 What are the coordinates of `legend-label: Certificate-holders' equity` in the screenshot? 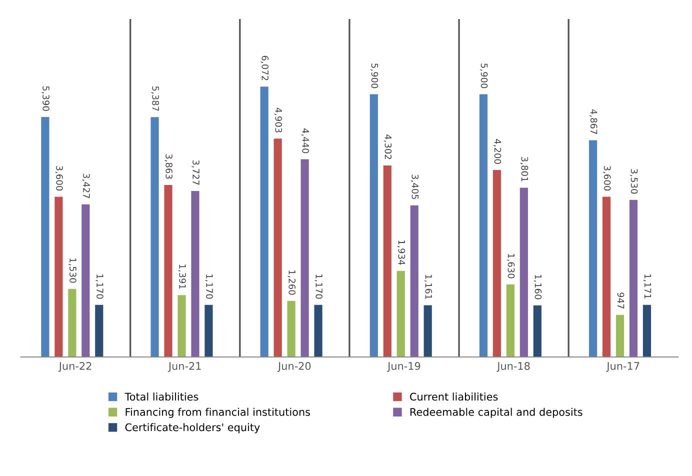 It's located at (192, 428).